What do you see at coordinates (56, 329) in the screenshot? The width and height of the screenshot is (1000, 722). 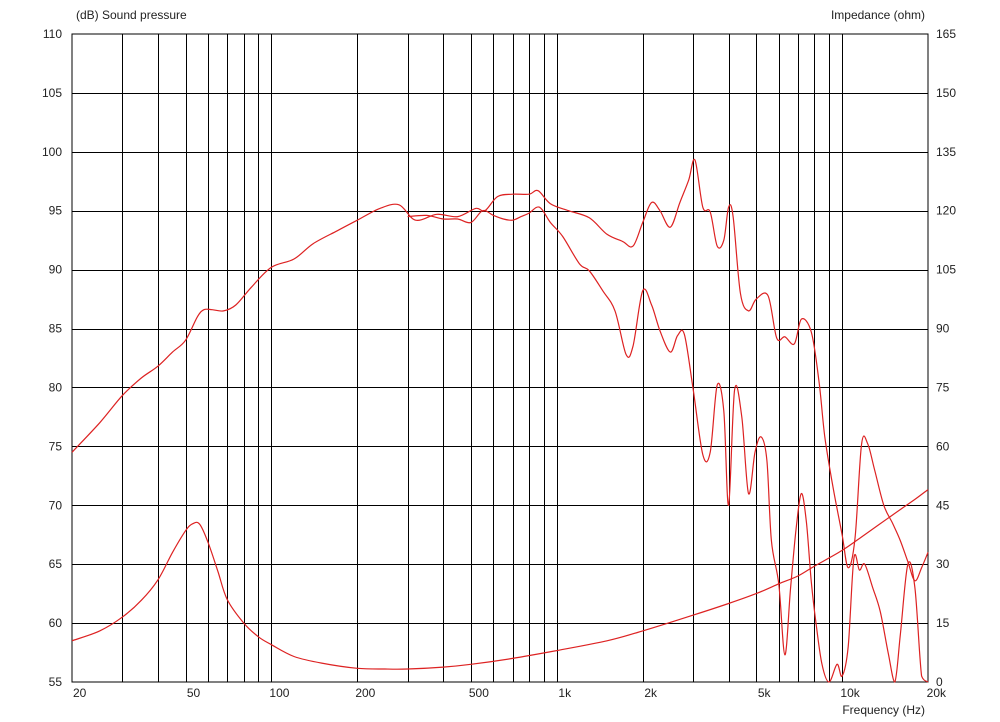 I see `y-left-tick-label: 85` at bounding box center [56, 329].